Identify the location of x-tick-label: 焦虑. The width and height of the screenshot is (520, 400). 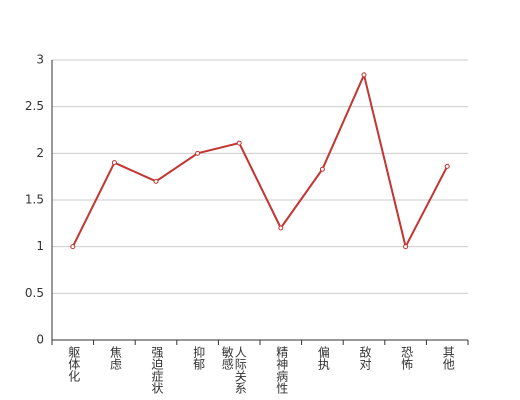
(115, 358).